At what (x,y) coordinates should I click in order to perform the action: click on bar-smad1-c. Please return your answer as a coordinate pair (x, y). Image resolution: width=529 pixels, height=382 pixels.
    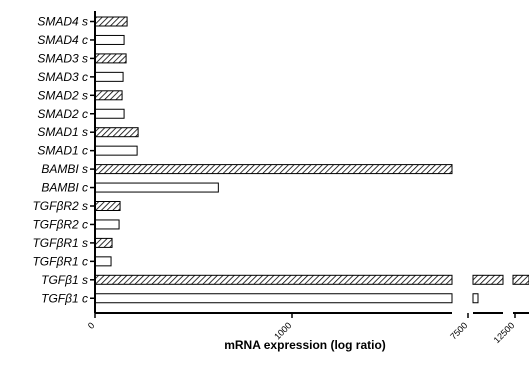
    Looking at the image, I should click on (116, 150).